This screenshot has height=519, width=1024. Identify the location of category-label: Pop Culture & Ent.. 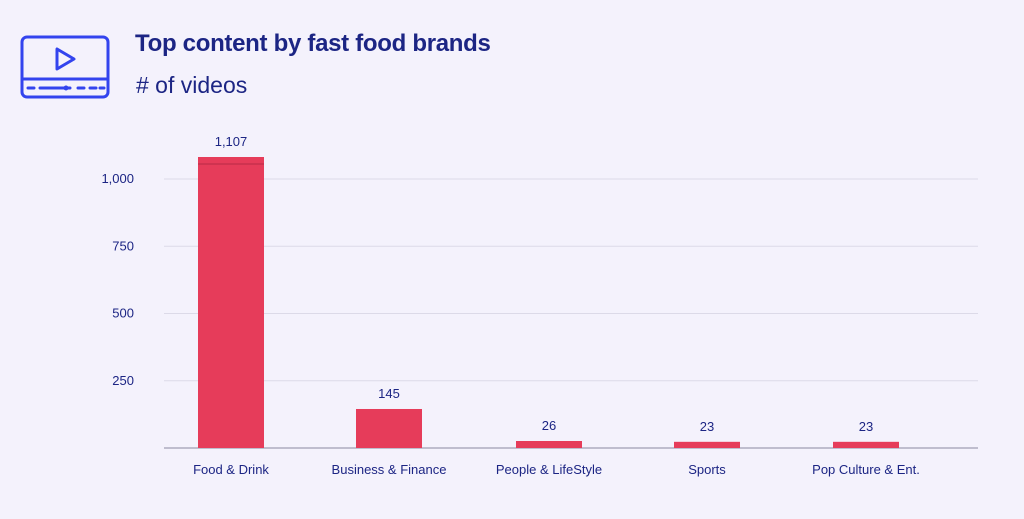
(866, 469).